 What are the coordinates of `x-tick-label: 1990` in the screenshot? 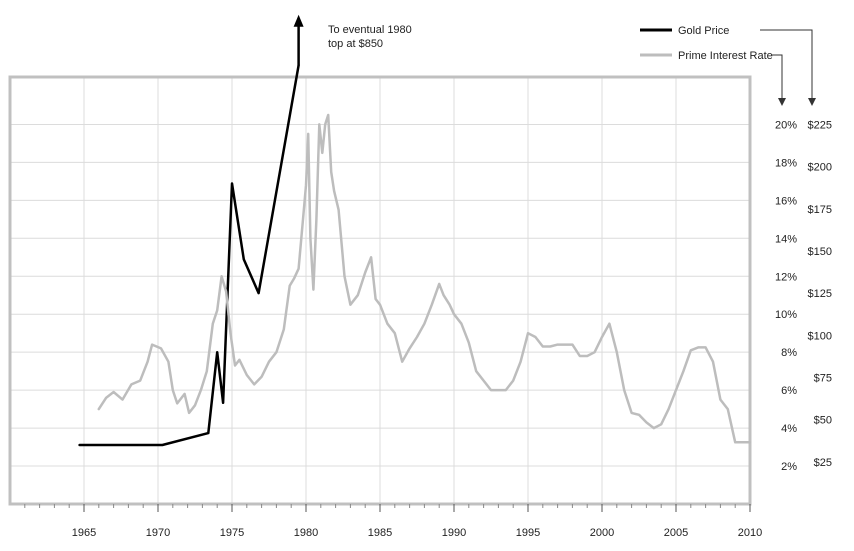 It's located at (454, 533).